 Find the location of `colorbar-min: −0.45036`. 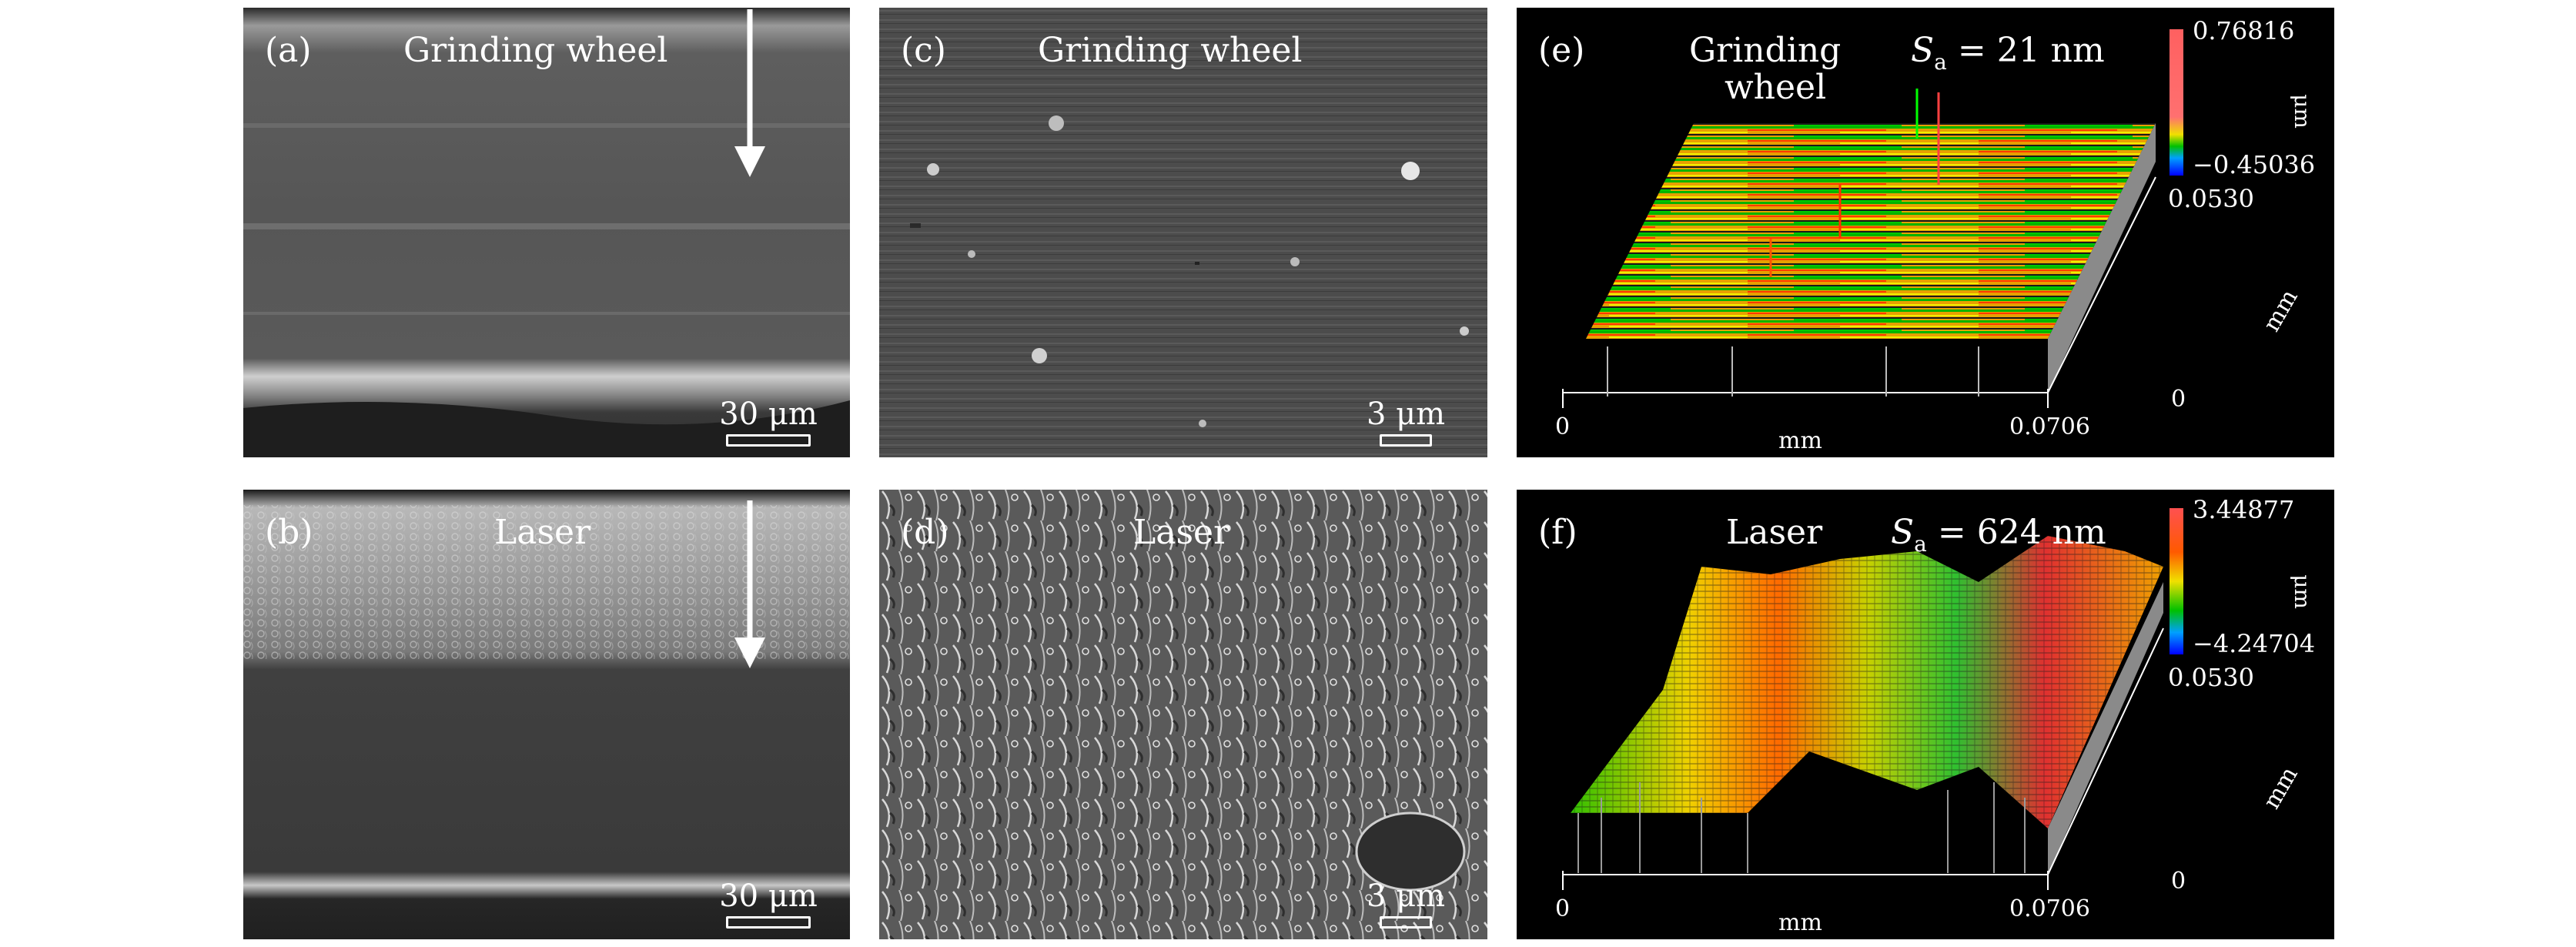

colorbar-min: −0.45036 is located at coordinates (2255, 164).